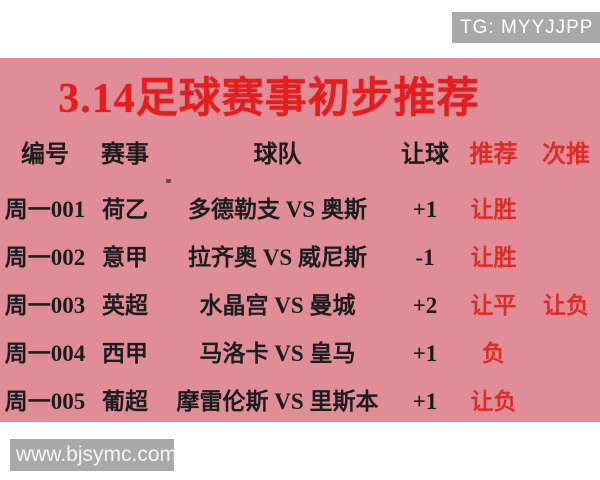 The image size is (600, 480). Describe the element at coordinates (269, 99) in the screenshot. I see `page-title: 3.14足球赛事初步推荐` at that location.